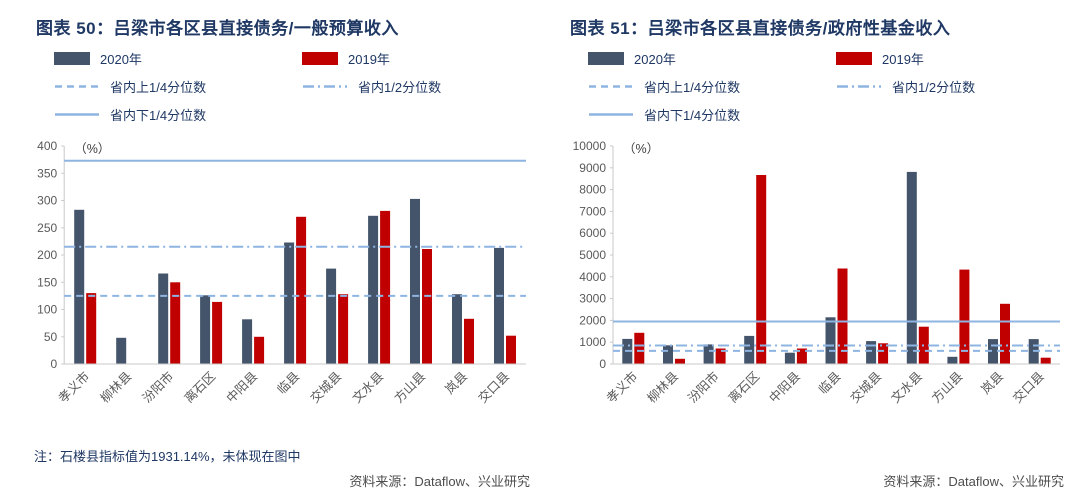  I want to click on legend-50: 2020年 2019年 省内上1/4分位数 省内1/2分位数 省内下1/4分位数, so click(294, 86).